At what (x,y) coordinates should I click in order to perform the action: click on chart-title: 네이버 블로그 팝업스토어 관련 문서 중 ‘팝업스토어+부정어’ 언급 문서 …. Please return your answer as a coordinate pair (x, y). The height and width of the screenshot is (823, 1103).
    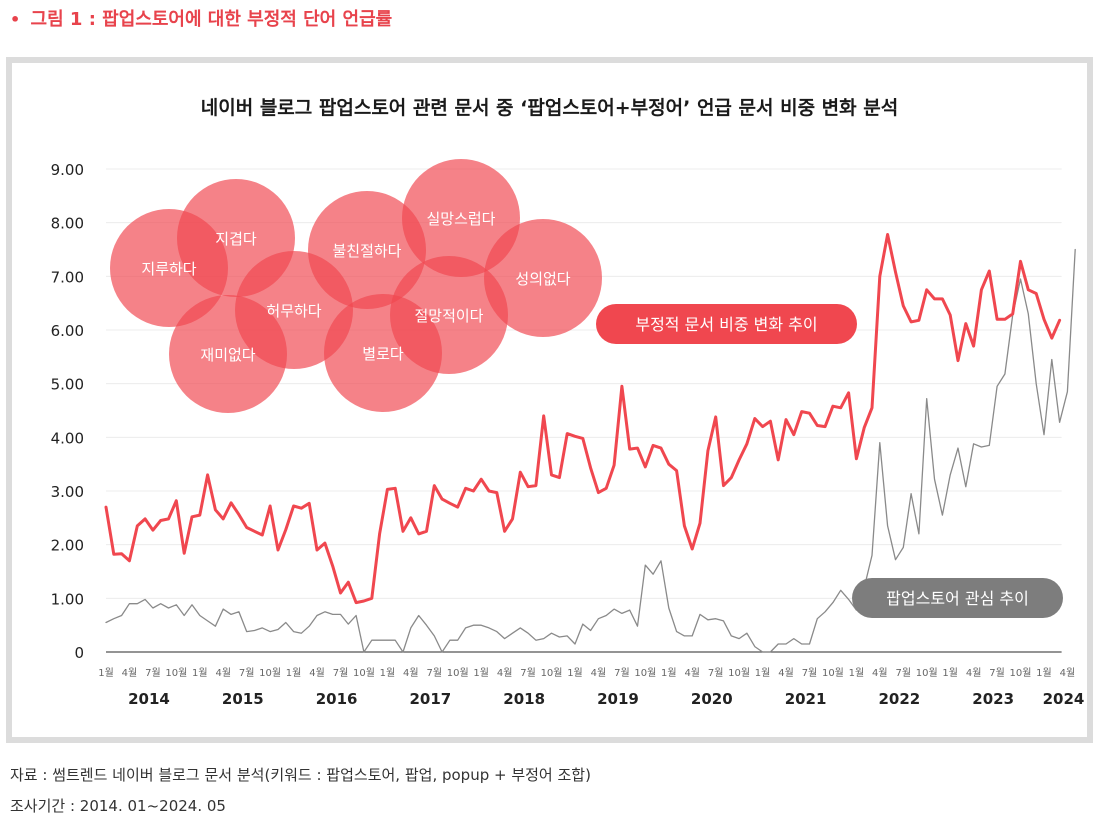
    Looking at the image, I should click on (549, 108).